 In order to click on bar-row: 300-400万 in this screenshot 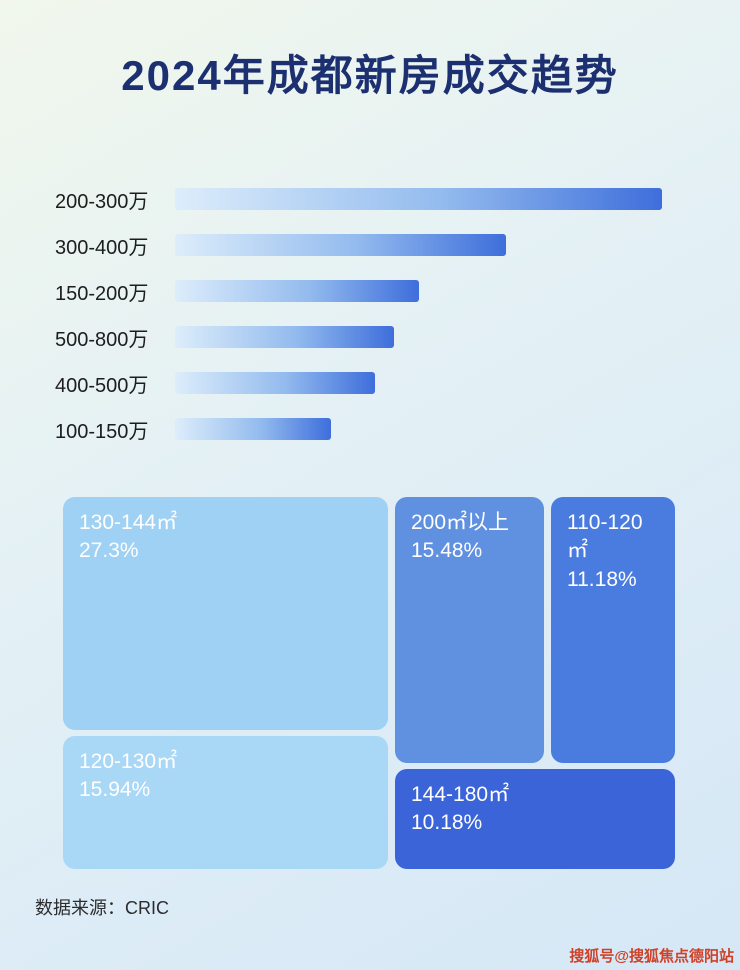, I will do `click(370, 245)`.